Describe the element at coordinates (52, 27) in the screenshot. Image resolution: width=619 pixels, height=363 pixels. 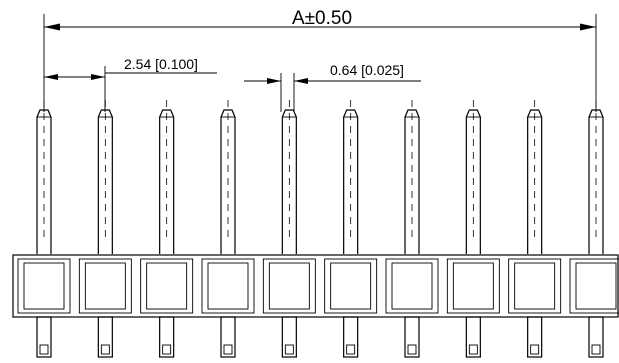
I see `arrowhead-left` at that location.